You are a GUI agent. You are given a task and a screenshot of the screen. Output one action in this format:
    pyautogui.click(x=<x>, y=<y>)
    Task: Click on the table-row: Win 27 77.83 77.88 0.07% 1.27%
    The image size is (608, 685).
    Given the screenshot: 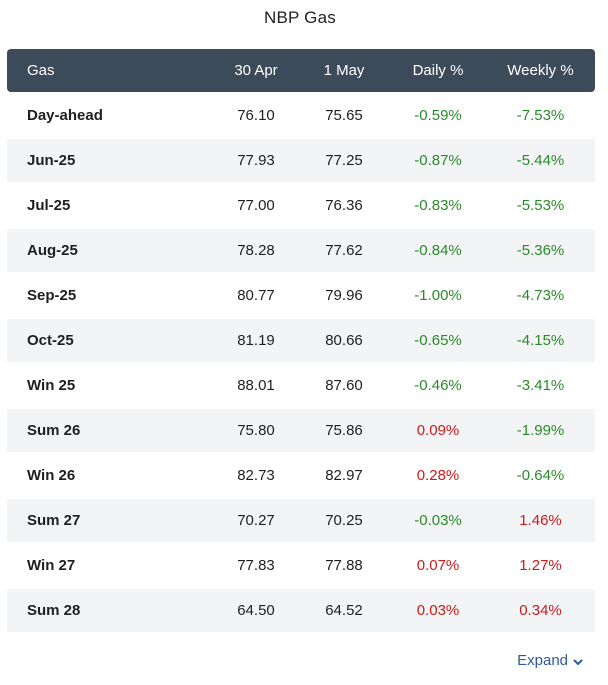 What is the action you would take?
    pyautogui.click(x=301, y=565)
    